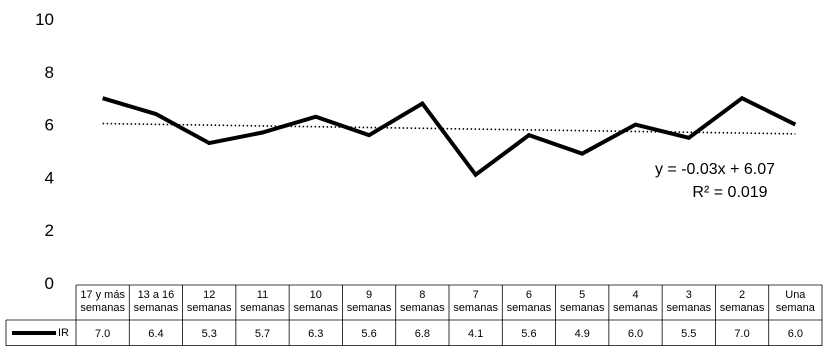 The height and width of the screenshot is (346, 830). What do you see at coordinates (475, 334) in the screenshot?
I see `data-table-value: 4.1` at bounding box center [475, 334].